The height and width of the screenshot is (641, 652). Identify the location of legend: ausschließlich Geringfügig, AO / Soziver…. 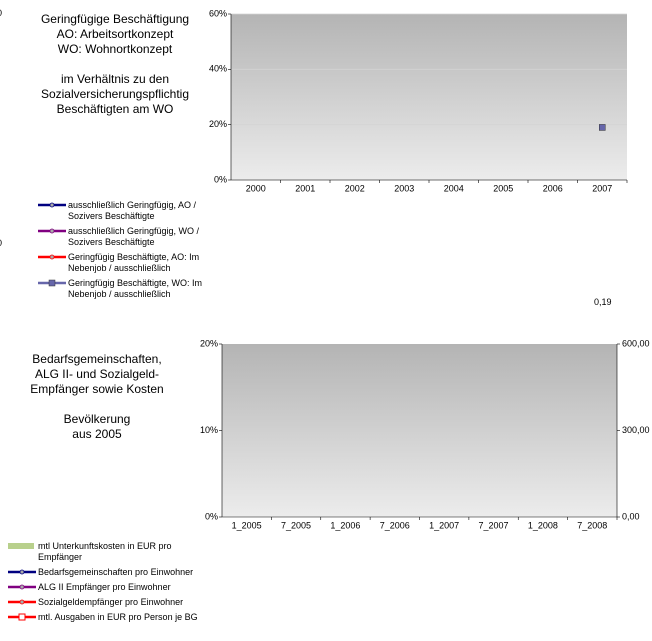
(138, 252).